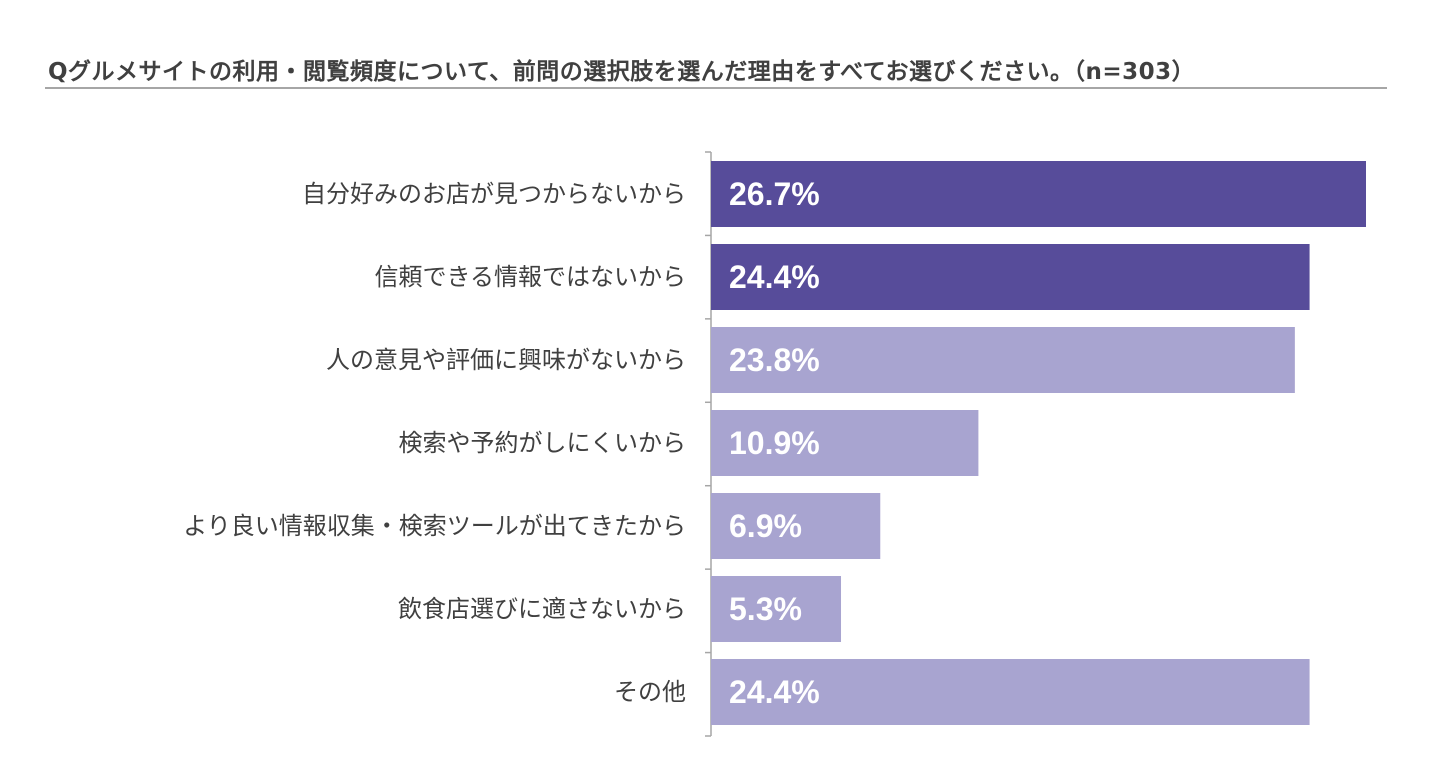 The image size is (1440, 772). What do you see at coordinates (774, 443) in the screenshot?
I see `data-label: 10.9%` at bounding box center [774, 443].